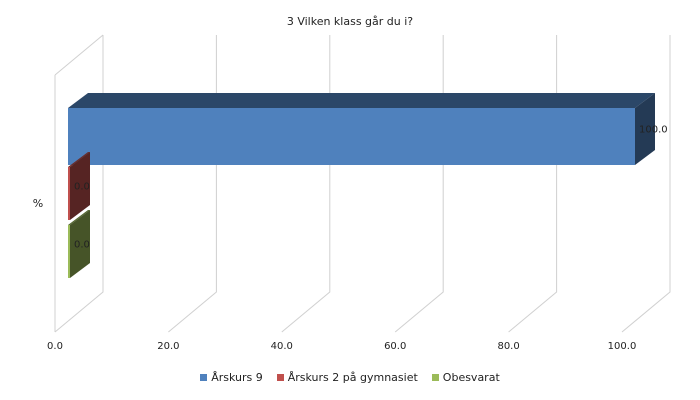 This screenshot has height=400, width=700. I want to click on legend-swatch-green, so click(435, 377).